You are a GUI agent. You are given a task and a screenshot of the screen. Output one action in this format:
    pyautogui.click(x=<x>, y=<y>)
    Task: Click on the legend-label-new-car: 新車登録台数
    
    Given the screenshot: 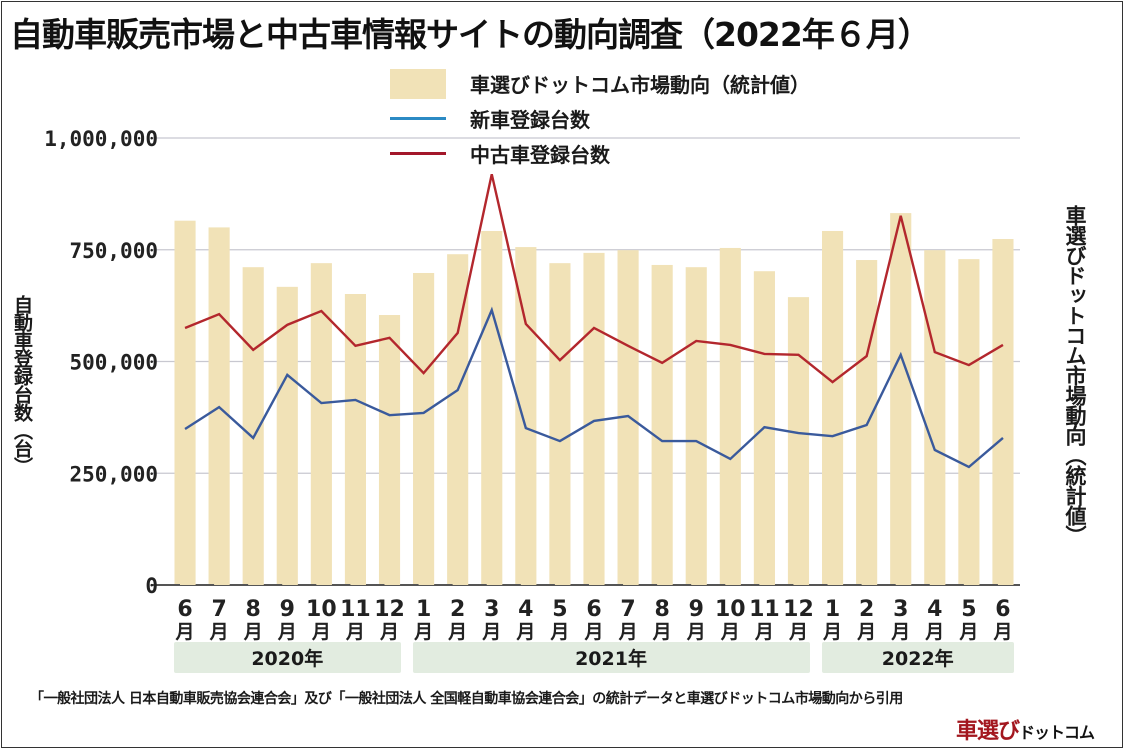 What is the action you would take?
    pyautogui.click(x=530, y=120)
    